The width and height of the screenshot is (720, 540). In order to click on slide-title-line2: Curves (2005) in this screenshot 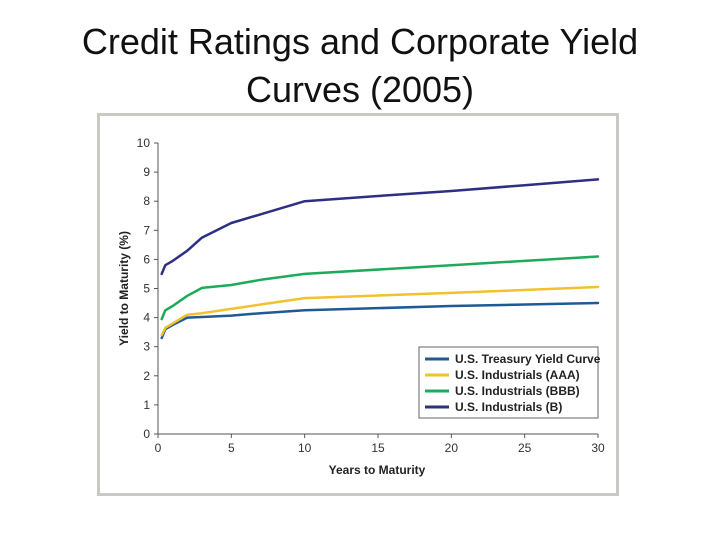, I will do `click(360, 89)`.